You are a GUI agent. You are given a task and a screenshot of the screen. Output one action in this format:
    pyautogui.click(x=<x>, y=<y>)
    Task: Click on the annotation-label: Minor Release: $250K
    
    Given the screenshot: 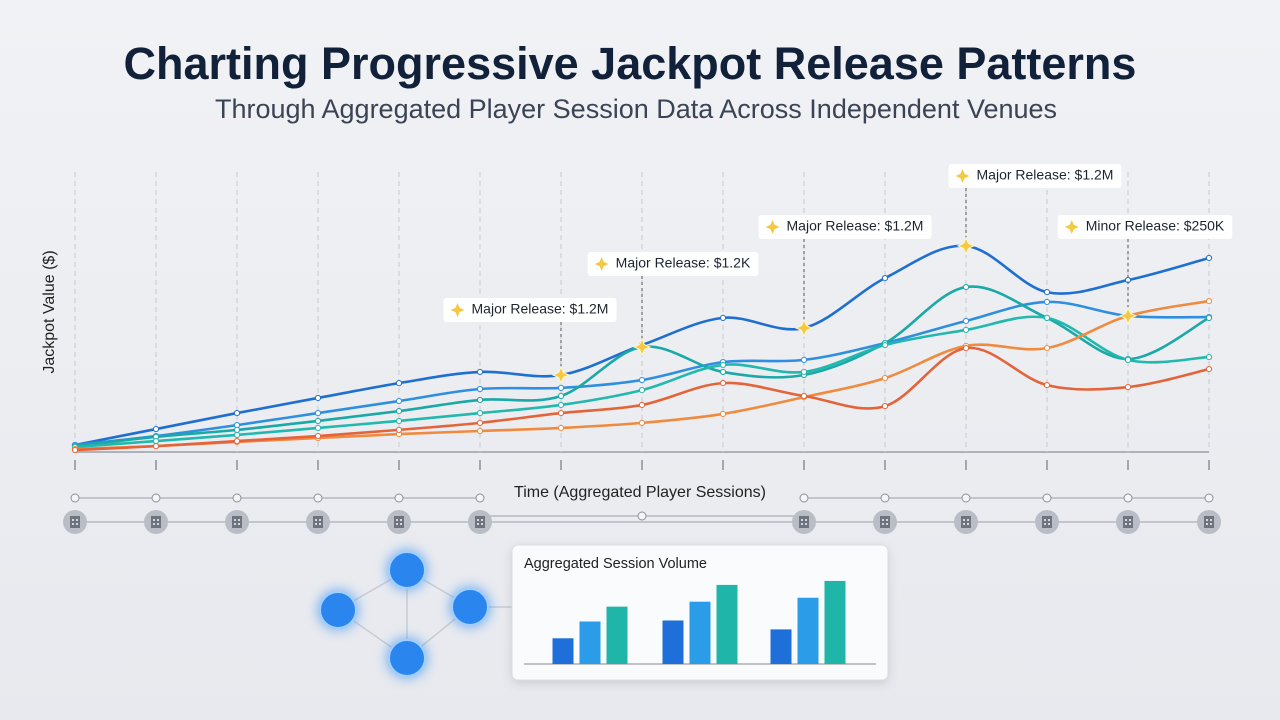 What is the action you would take?
    pyautogui.click(x=1155, y=226)
    